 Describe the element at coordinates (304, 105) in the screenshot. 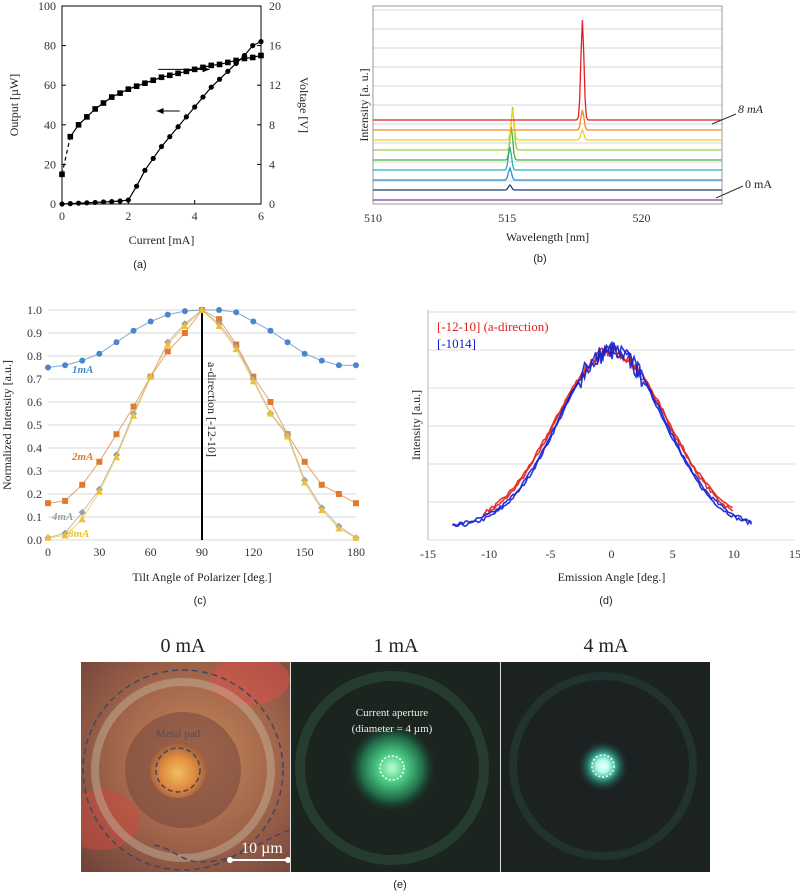

I see `y2-axis-label: Voltage [V]` at that location.